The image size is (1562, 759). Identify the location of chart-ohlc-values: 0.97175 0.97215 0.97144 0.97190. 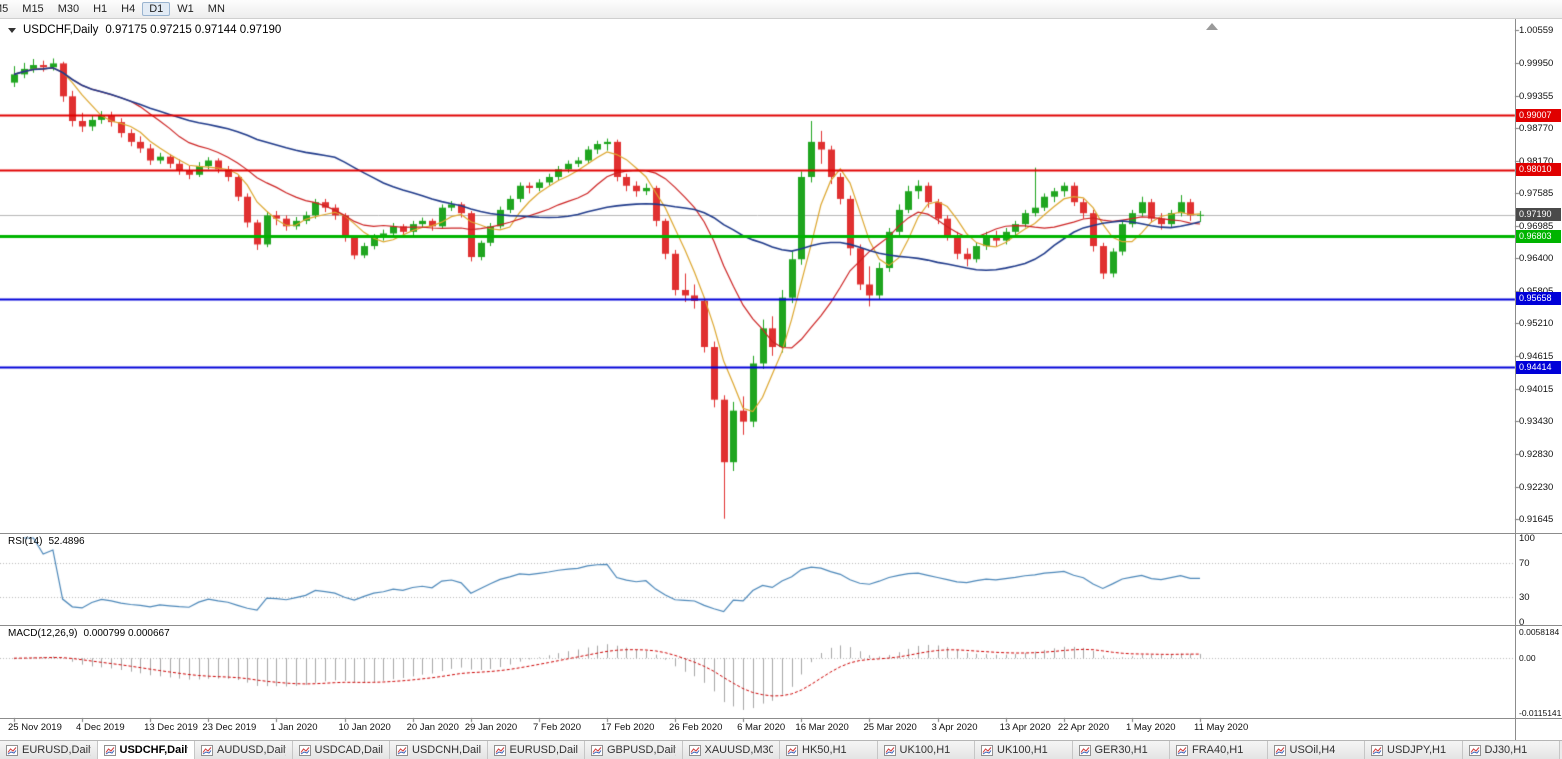
(193, 30).